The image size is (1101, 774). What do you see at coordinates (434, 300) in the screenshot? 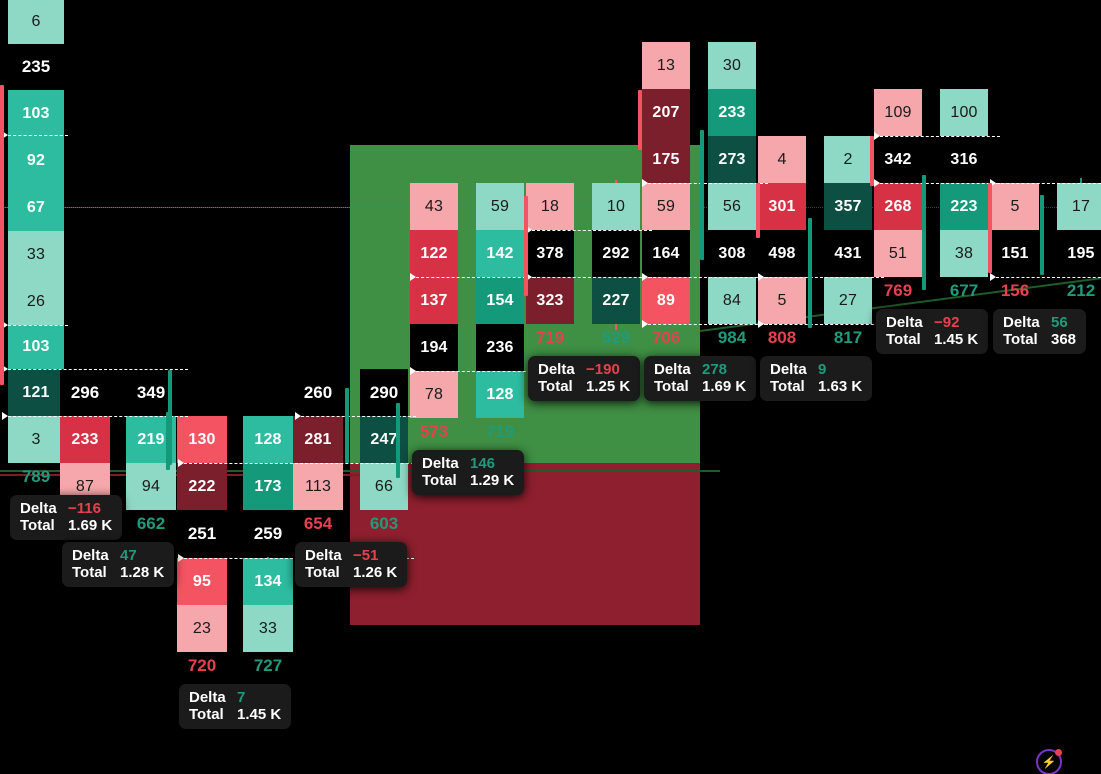
I see `footprint-cell: 137` at bounding box center [434, 300].